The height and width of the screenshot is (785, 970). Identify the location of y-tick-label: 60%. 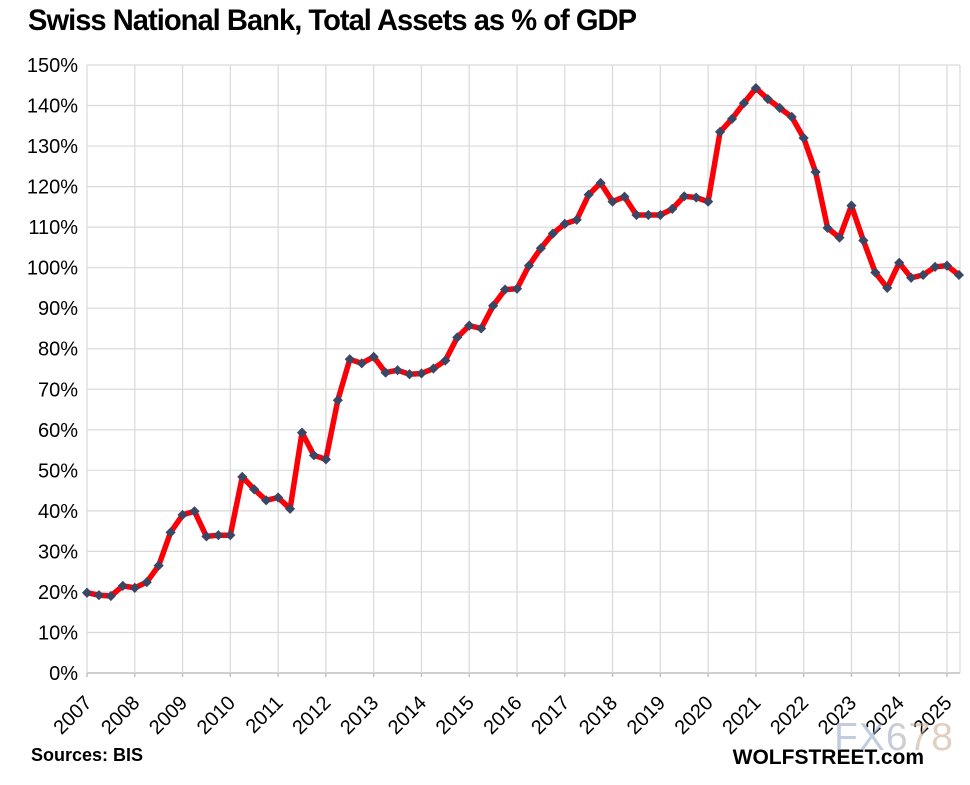
(58, 431).